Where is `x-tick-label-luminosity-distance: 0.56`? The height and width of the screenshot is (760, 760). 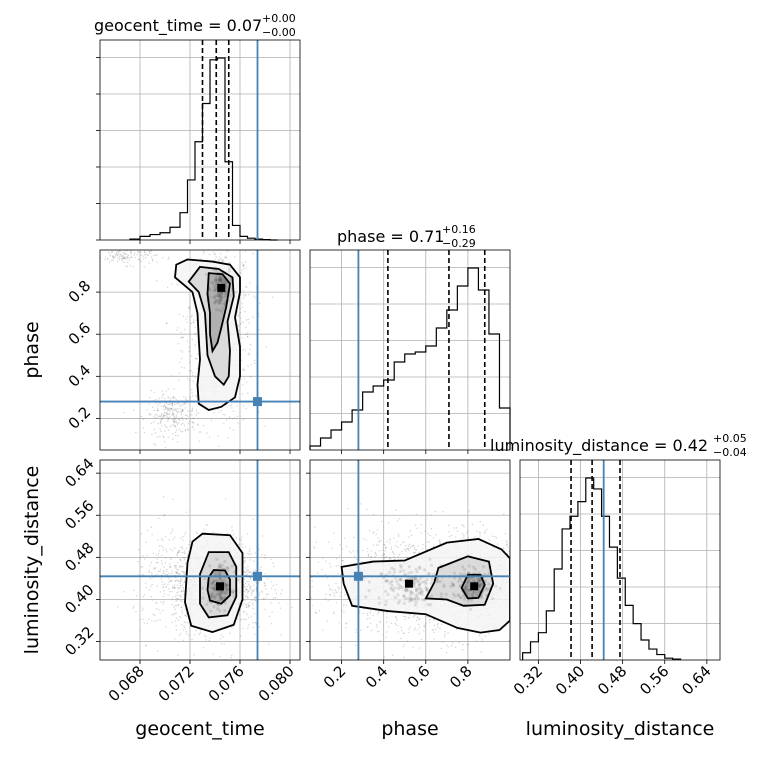
x-tick-label-luminosity-distance: 0.56 is located at coordinates (654, 680).